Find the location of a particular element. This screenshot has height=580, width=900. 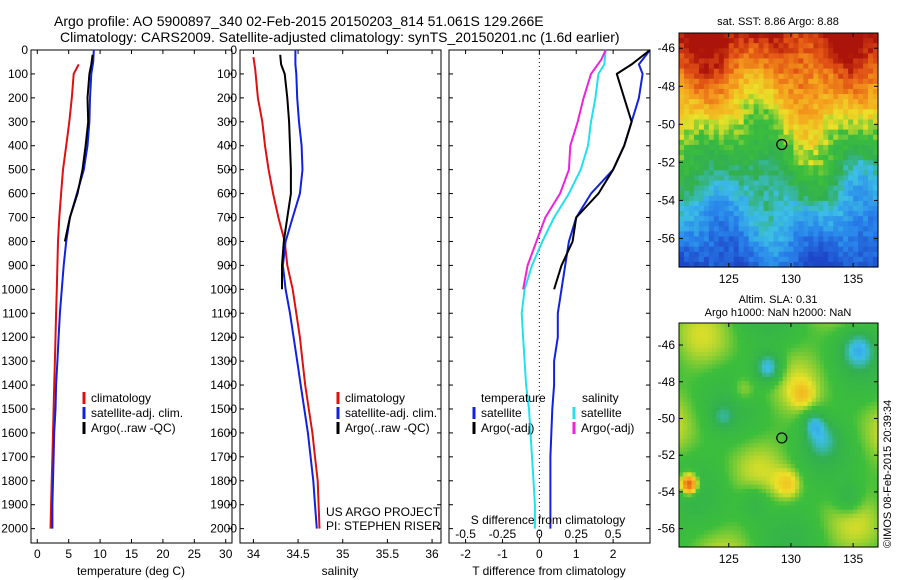

y-tick-label: 500 is located at coordinates (18, 170).